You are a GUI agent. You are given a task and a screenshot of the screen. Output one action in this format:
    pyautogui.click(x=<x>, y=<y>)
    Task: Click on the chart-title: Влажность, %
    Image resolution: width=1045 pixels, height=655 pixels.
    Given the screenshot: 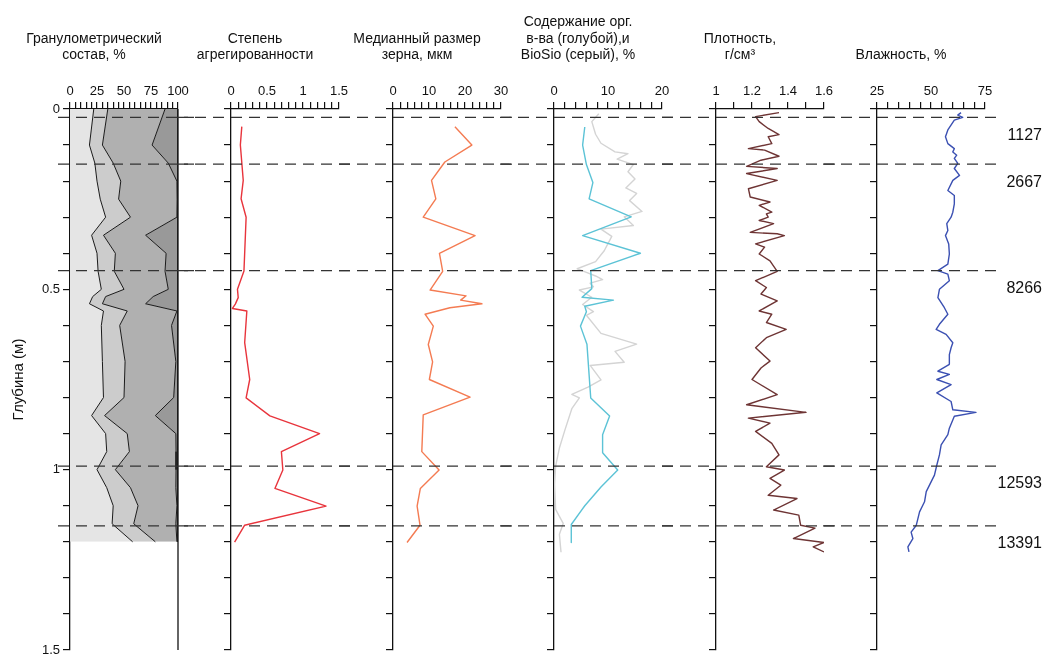 What is the action you would take?
    pyautogui.click(x=901, y=54)
    